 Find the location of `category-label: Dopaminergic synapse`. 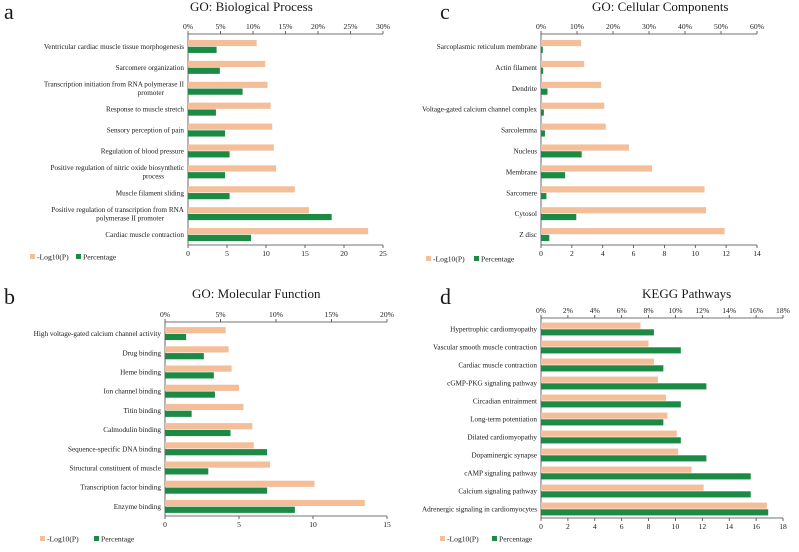

category-label: Dopaminergic synapse is located at coordinates (504, 456).